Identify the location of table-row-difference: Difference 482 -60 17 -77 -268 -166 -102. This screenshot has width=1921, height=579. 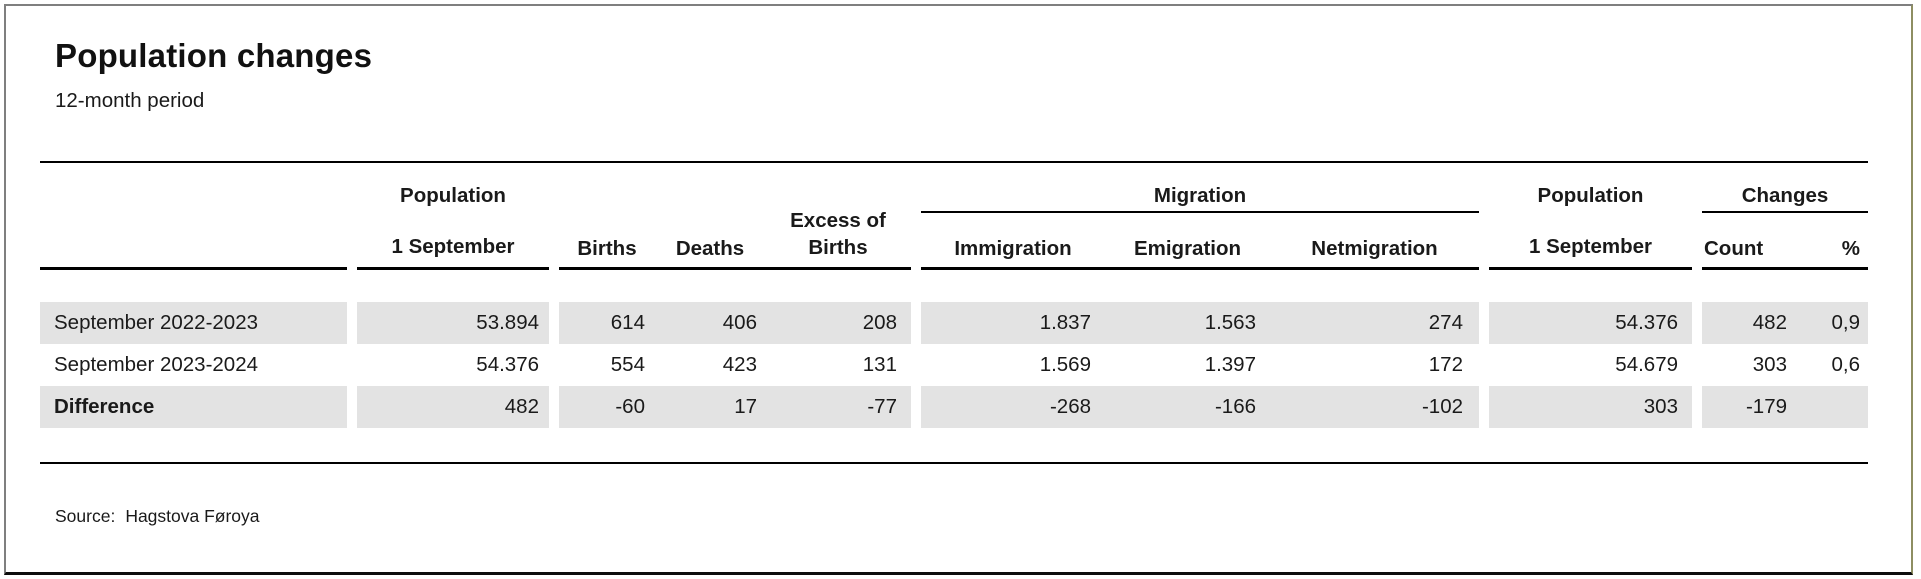
(954, 407).